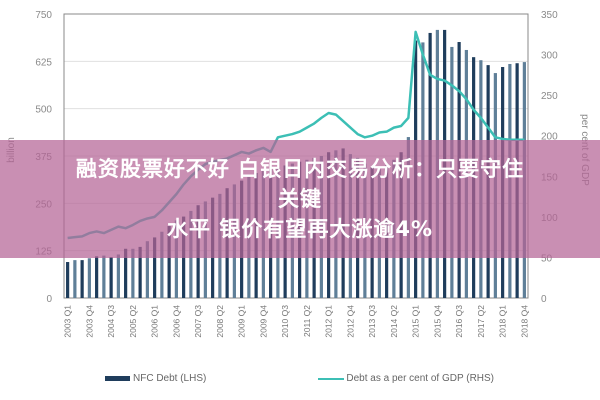  What do you see at coordinates (300, 184) in the screenshot?
I see `headline-line-1: 融资股票好不好 白银日内交易分析：只要守住关键` at bounding box center [300, 184].